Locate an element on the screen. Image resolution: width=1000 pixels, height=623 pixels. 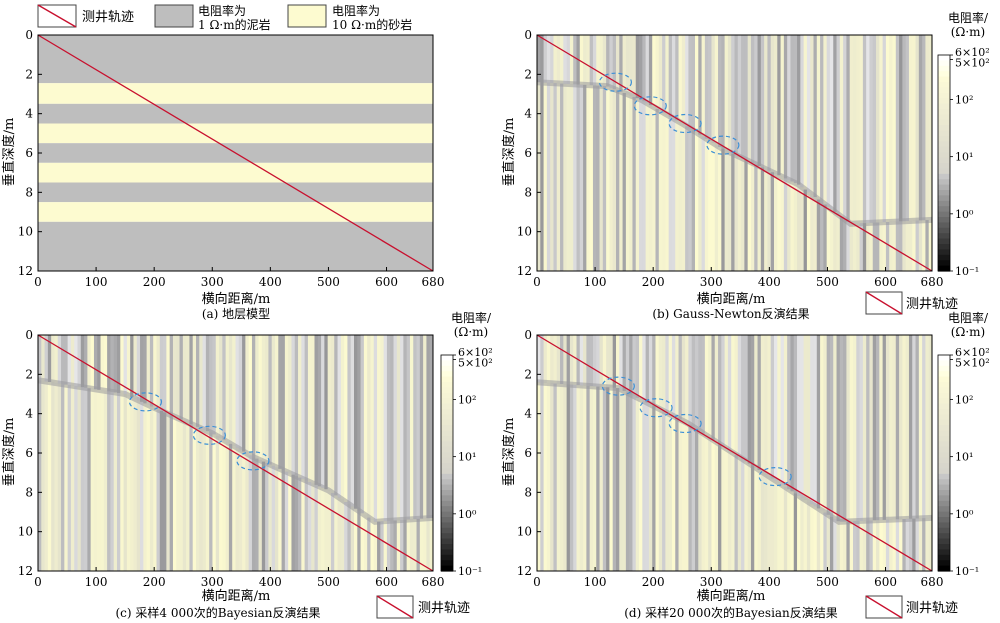
colorbar-title-line1: 电阻率/ is located at coordinates (968, 17).